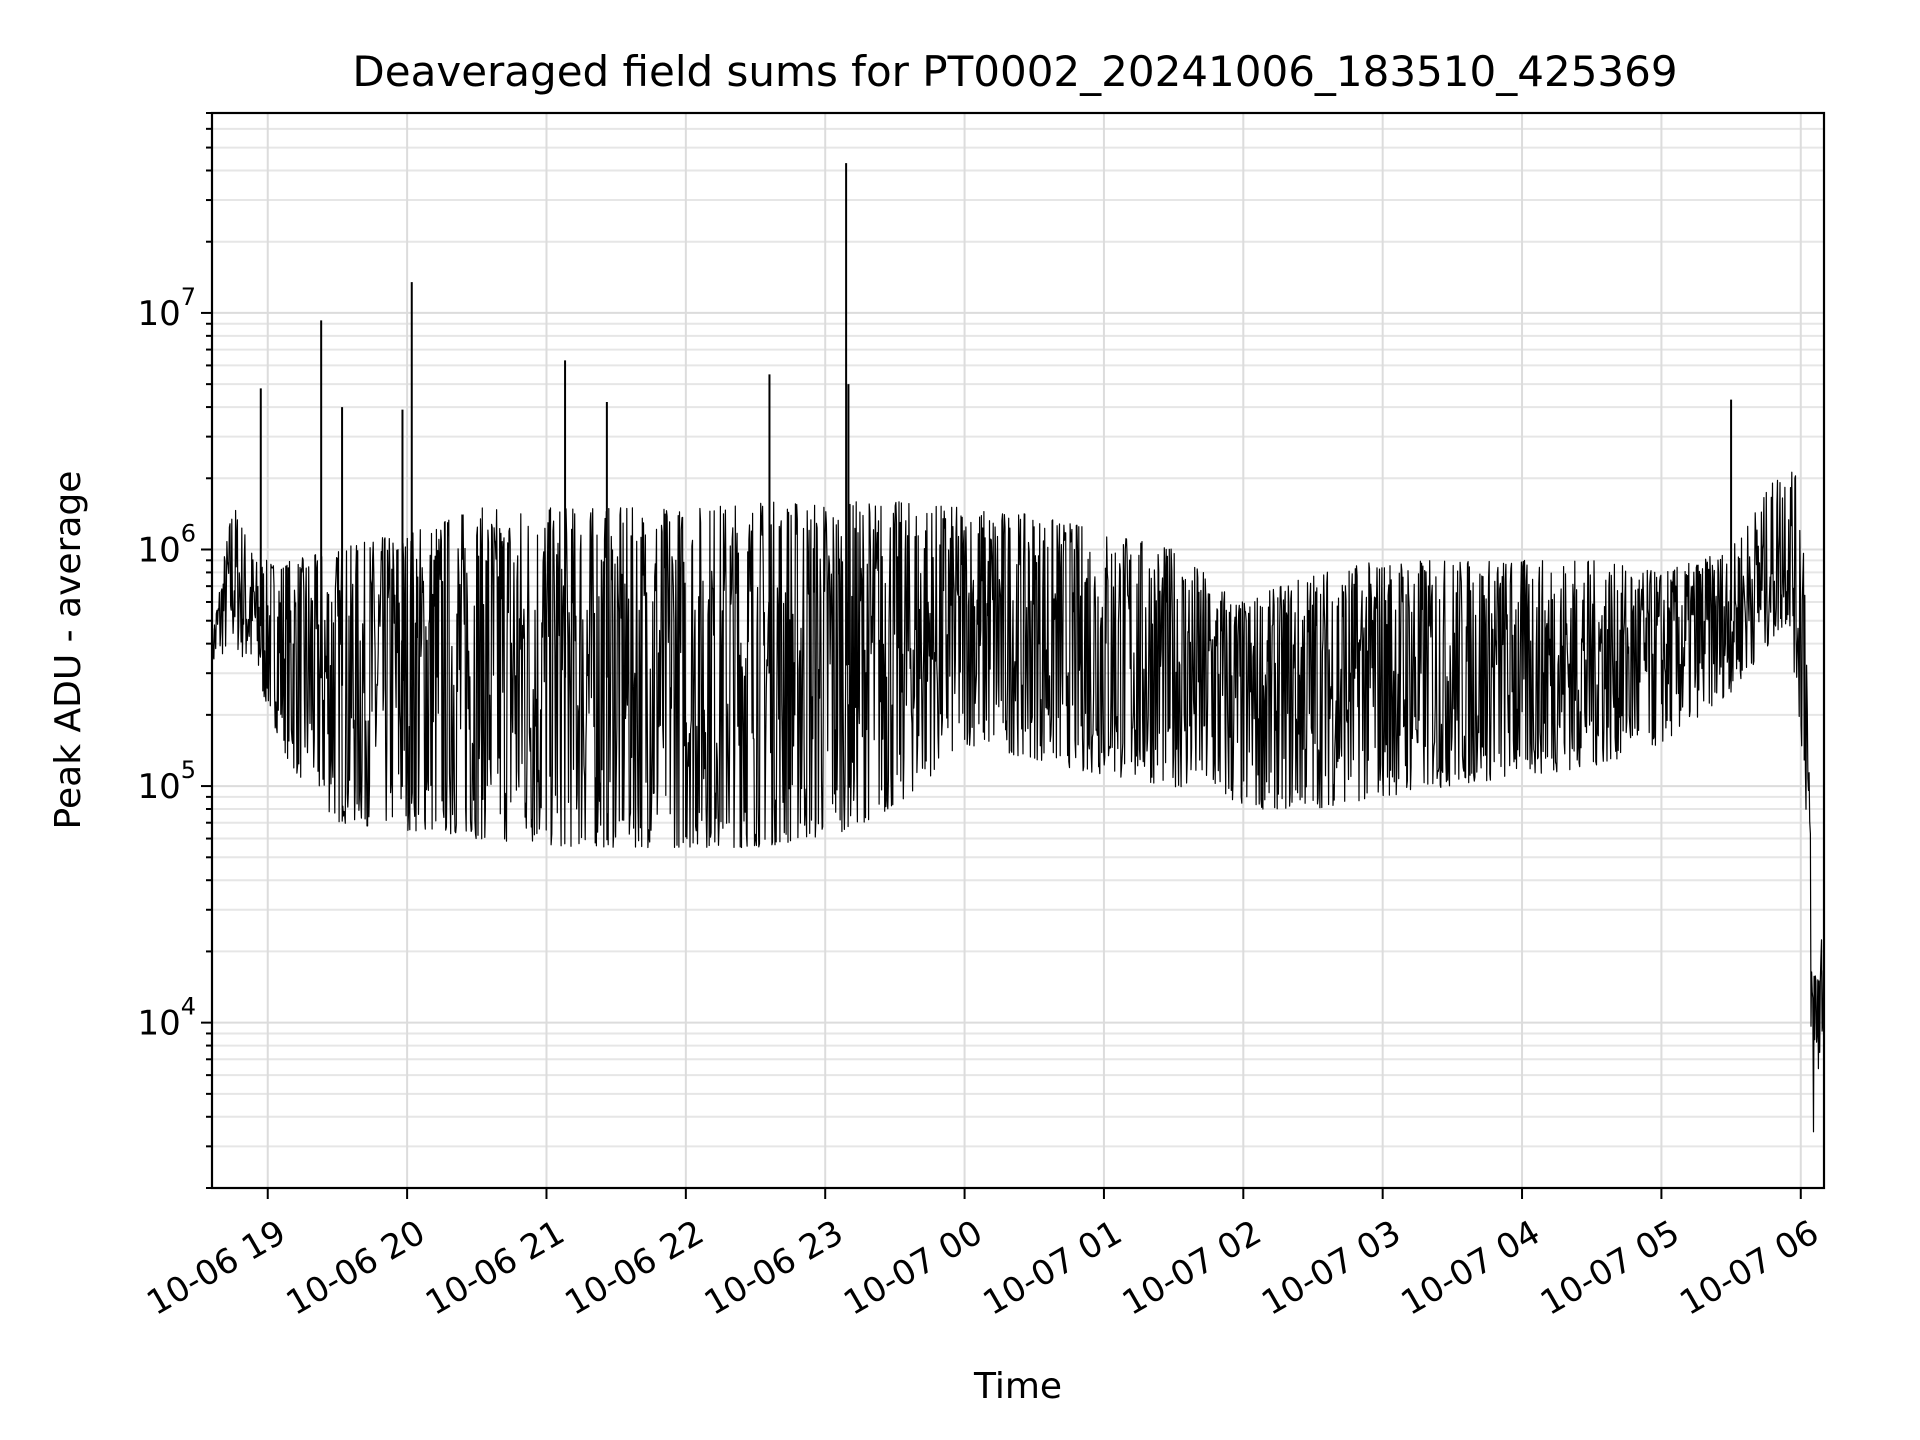 The image size is (1920, 1440). I want to click on x-axis-label: Time, so click(1017, 1386).